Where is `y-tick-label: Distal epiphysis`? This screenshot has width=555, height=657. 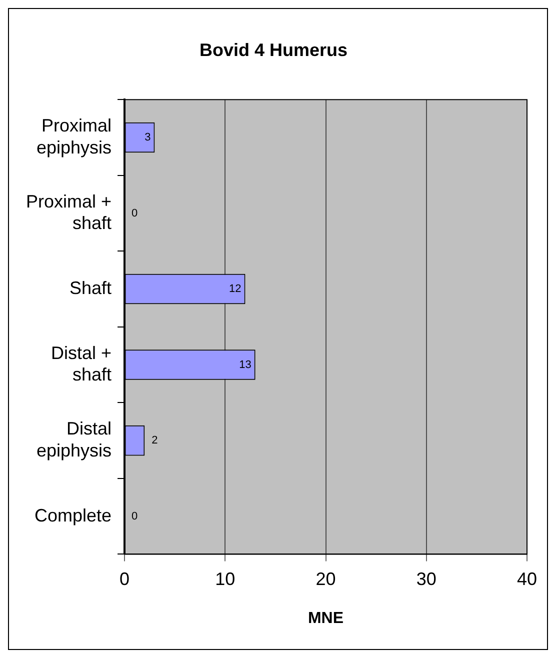 y-tick-label: Distal epiphysis is located at coordinates (74, 439).